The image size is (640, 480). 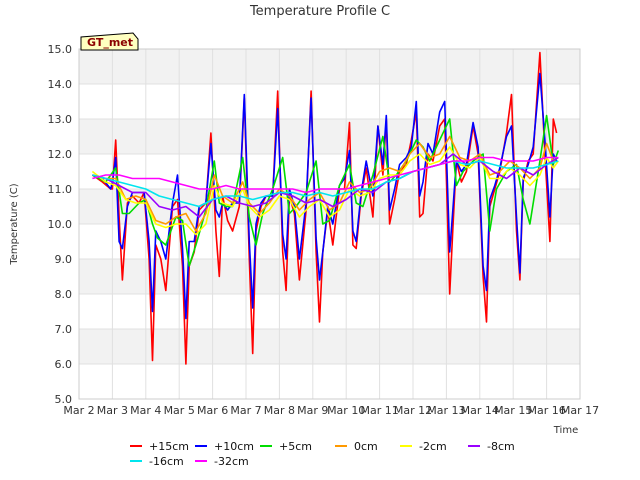 What do you see at coordinates (325, 175) in the screenshot?
I see `series-line-minus32cm` at bounding box center [325, 175].